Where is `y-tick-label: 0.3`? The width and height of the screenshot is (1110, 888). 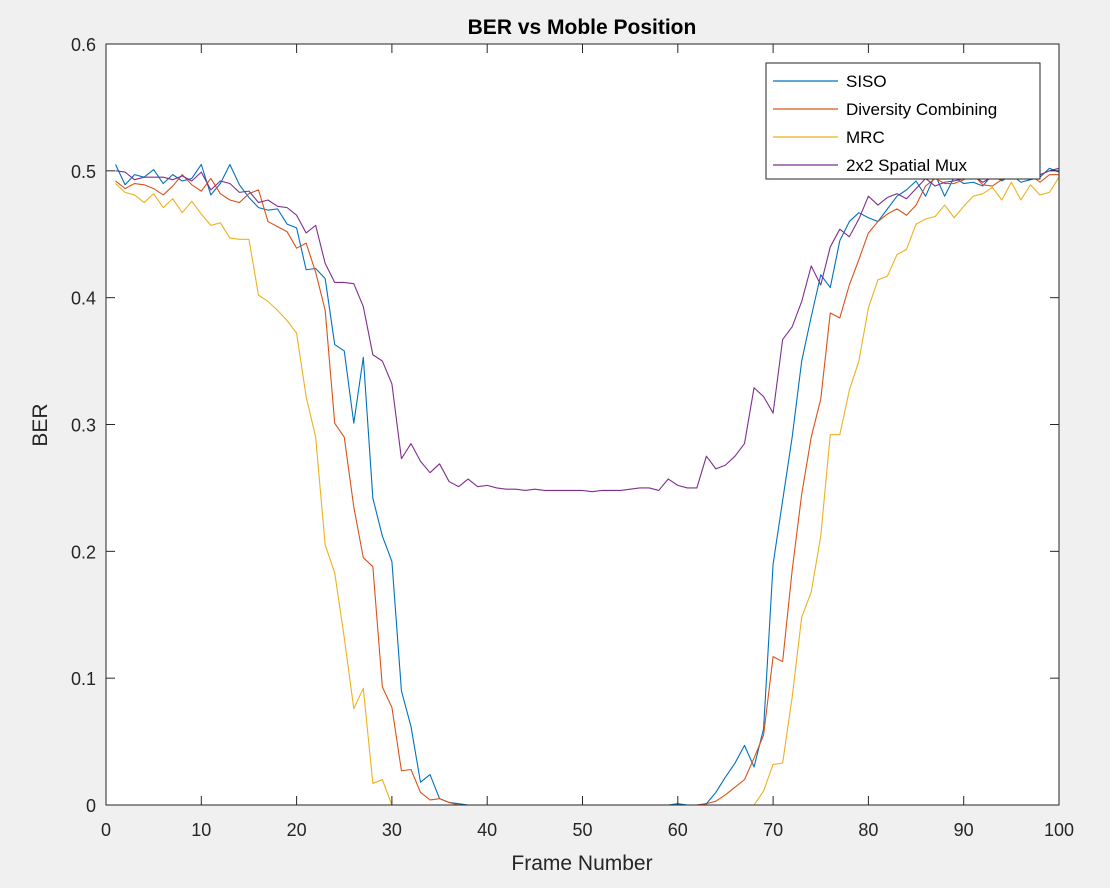
y-tick-label: 0.3 is located at coordinates (83, 426).